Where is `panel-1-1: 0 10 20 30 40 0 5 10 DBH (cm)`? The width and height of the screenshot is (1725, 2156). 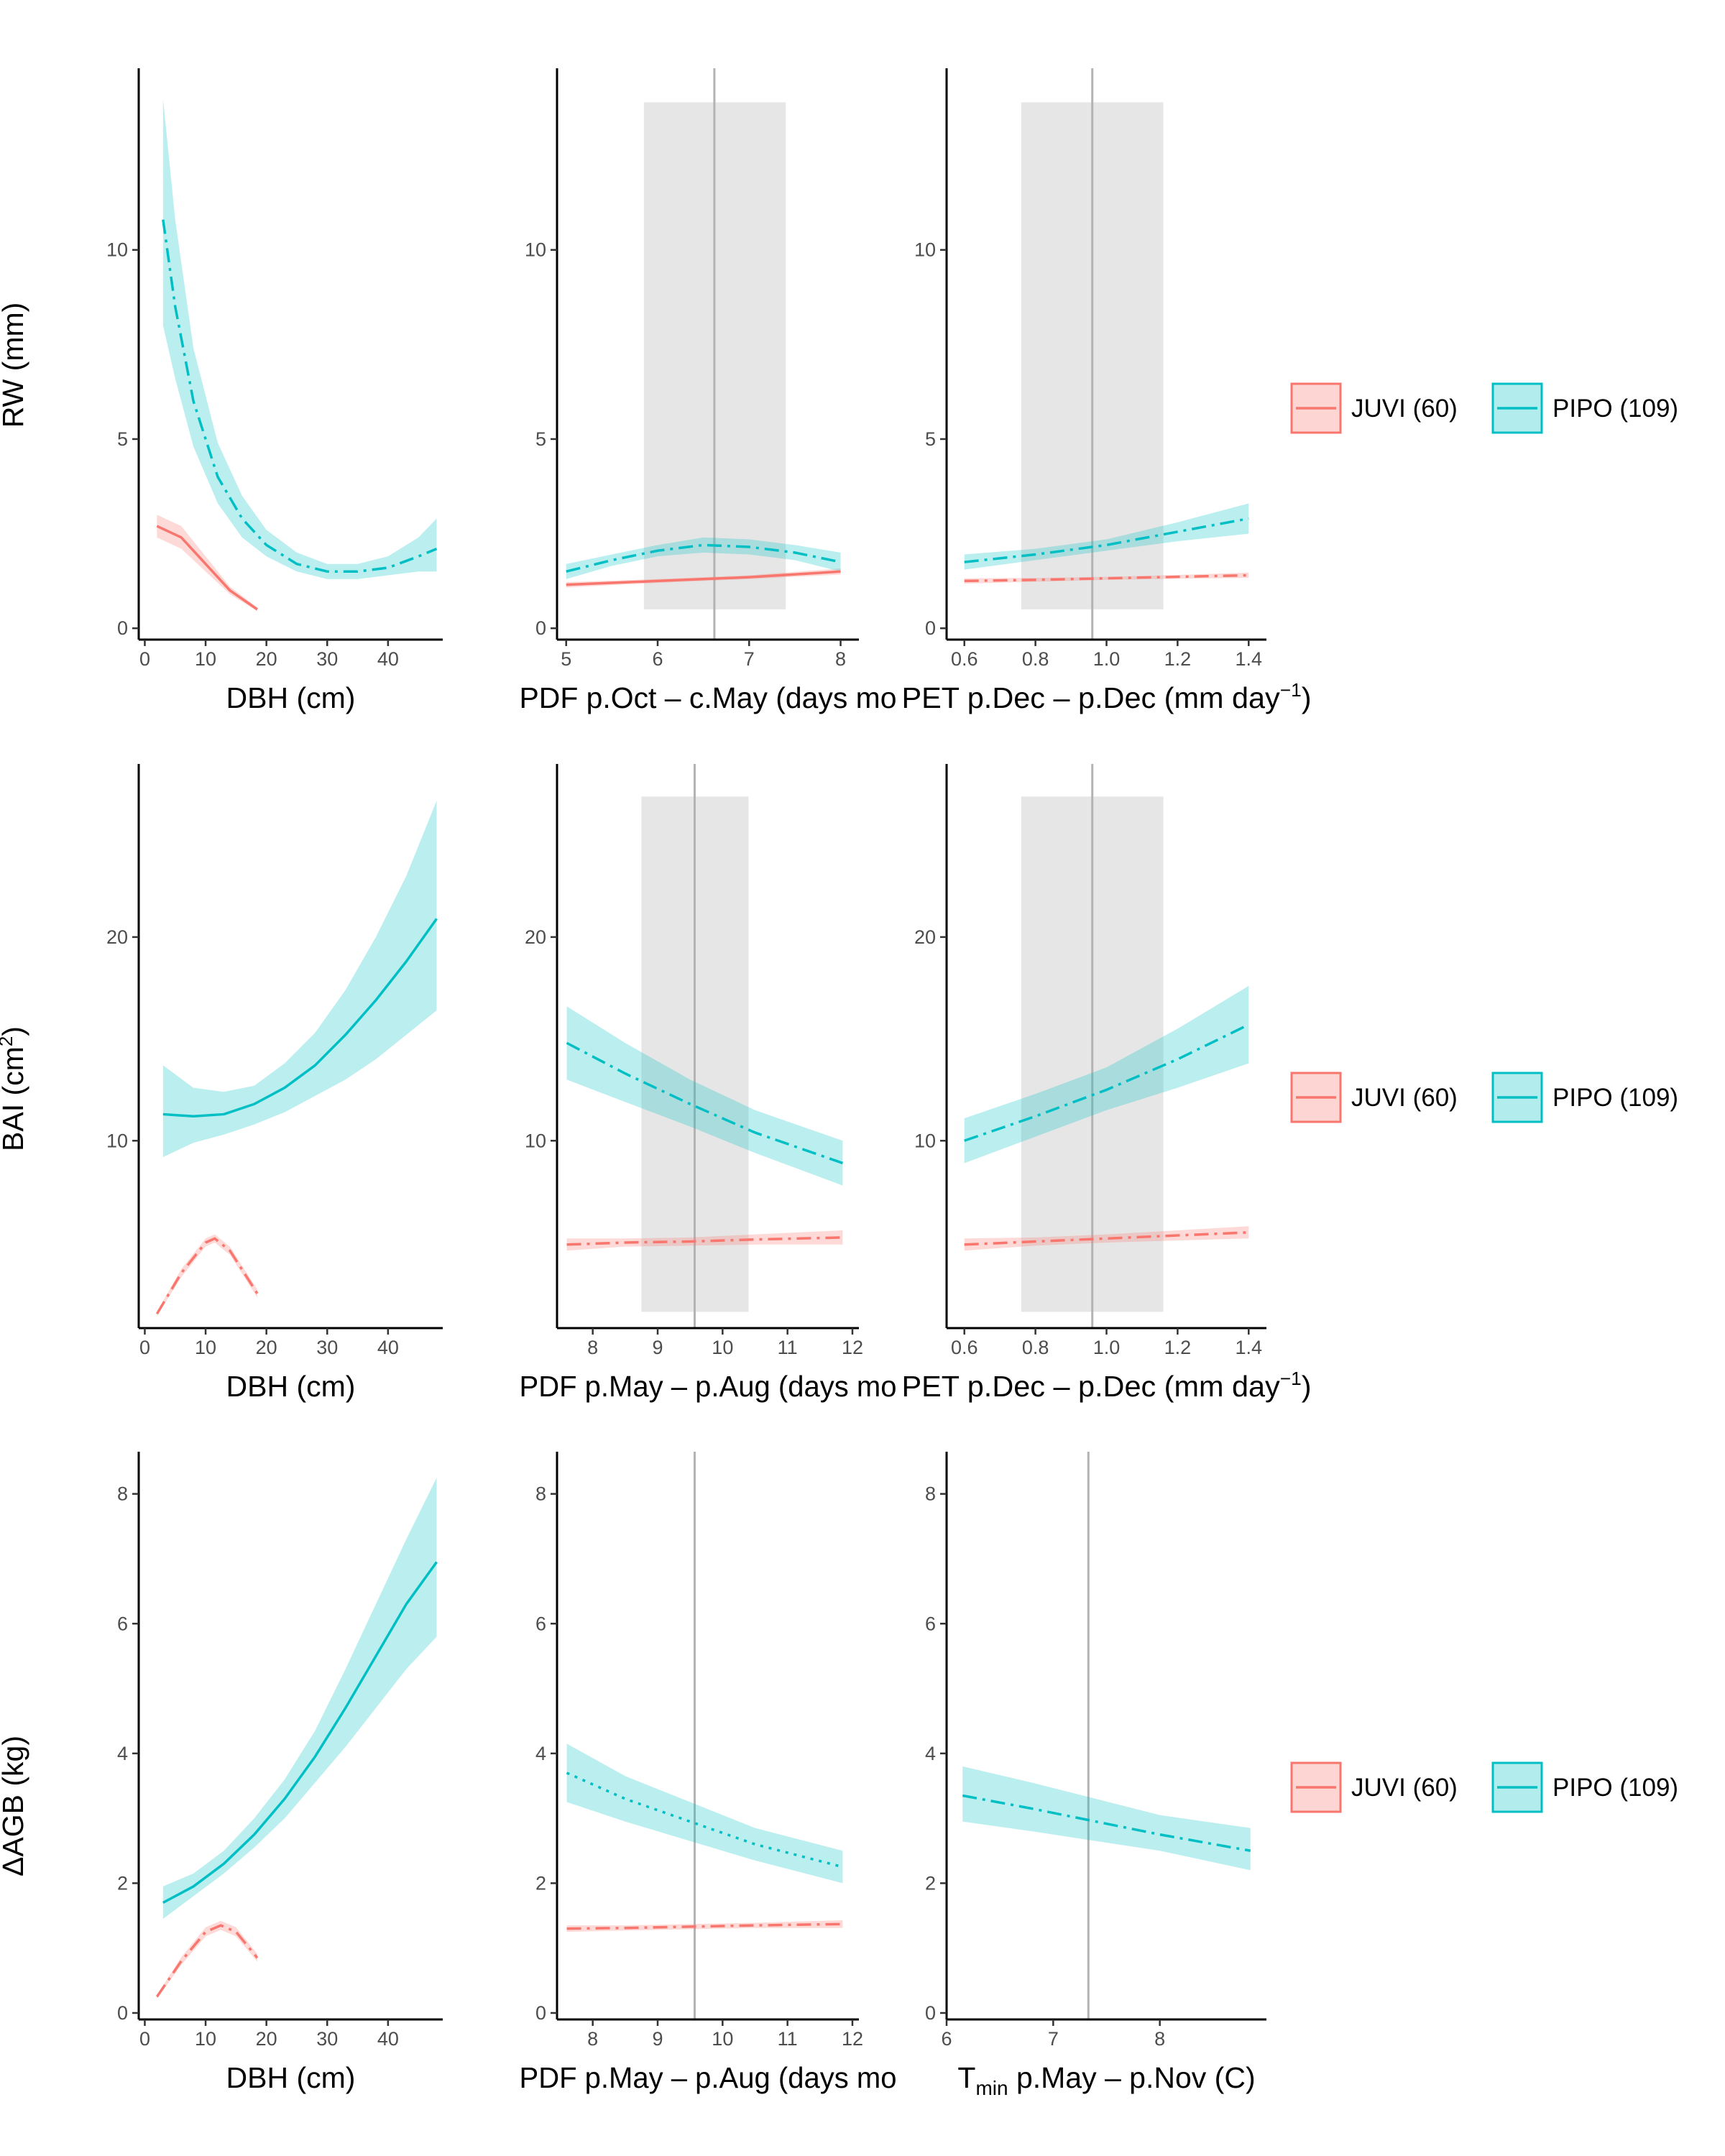 panel-1-1: 0 10 20 30 40 0 5 10 DBH (cm) is located at coordinates (274, 391).